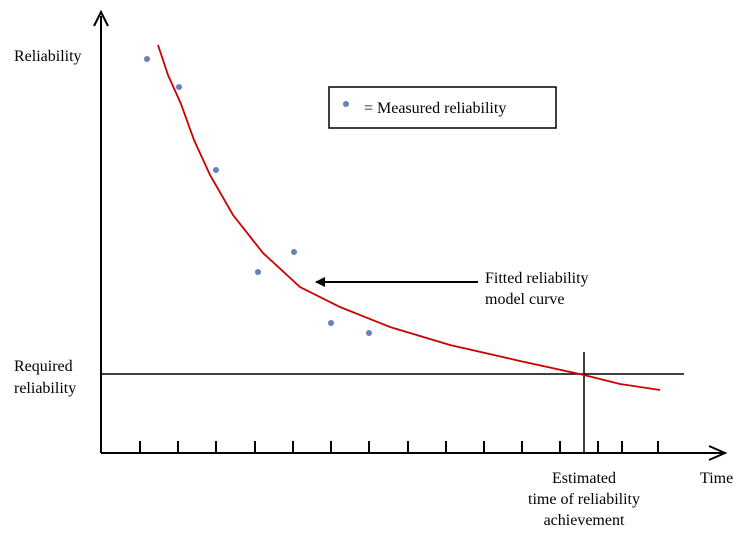  What do you see at coordinates (525, 299) in the screenshot?
I see `annotation: model curve` at bounding box center [525, 299].